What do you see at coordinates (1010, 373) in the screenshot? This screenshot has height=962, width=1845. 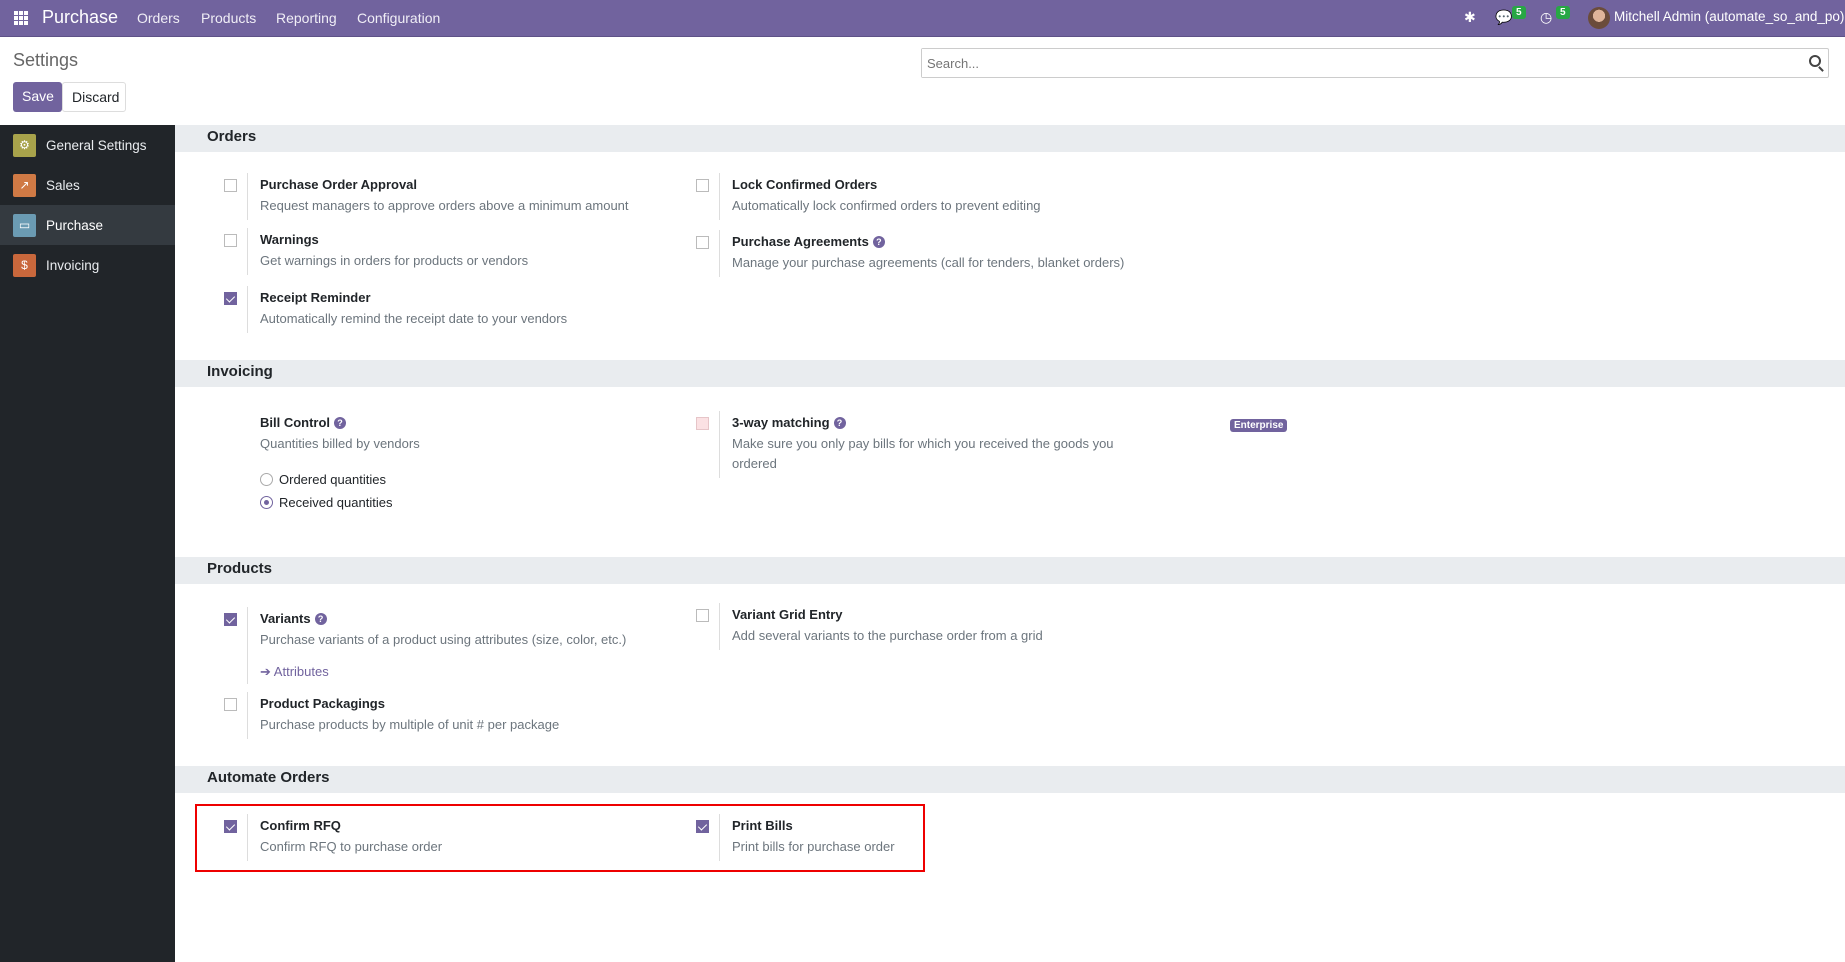 I see `section-invoicing-header: Invoicing` at bounding box center [1010, 373].